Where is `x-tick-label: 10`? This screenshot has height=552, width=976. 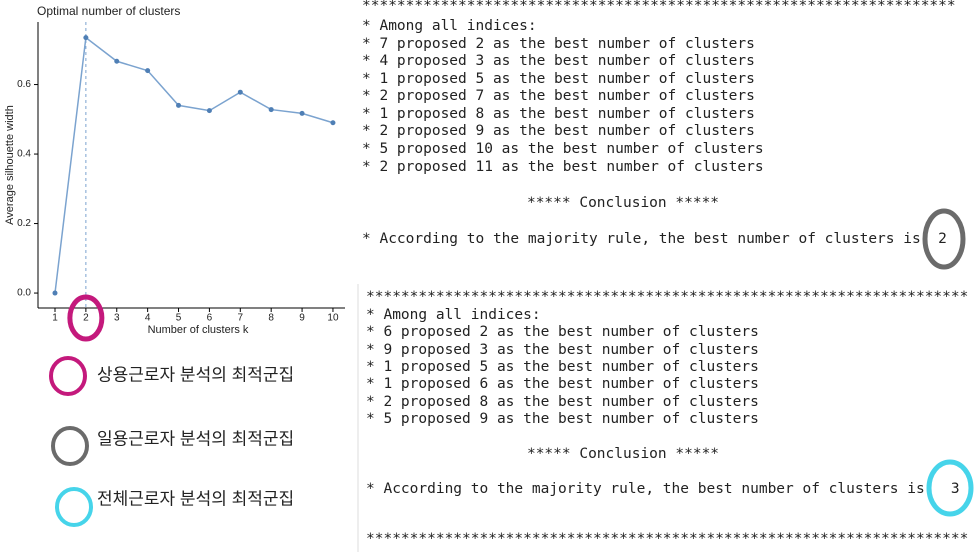
x-tick-label: 10 is located at coordinates (333, 318).